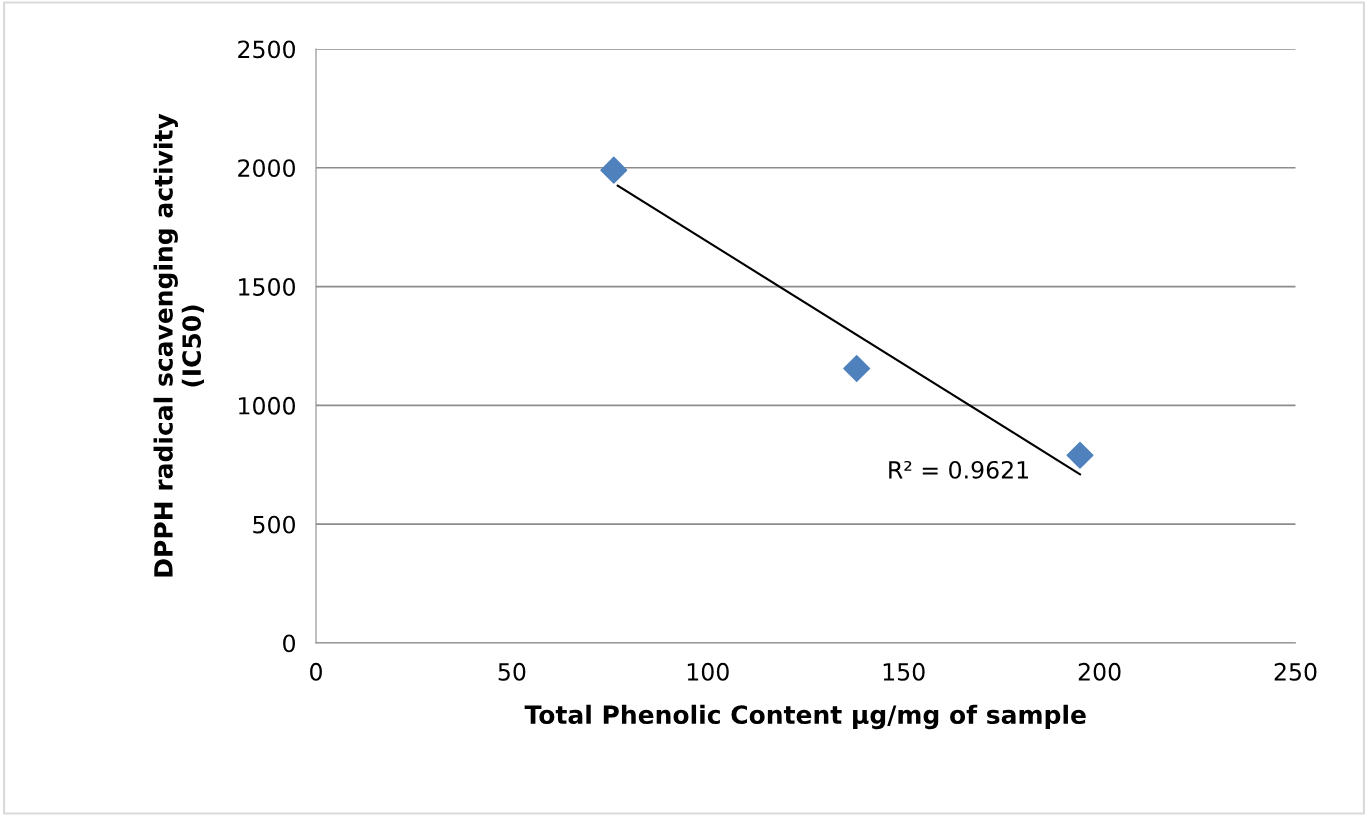 The width and height of the screenshot is (1368, 816). What do you see at coordinates (708, 671) in the screenshot?
I see `x-tick-label: 100` at bounding box center [708, 671].